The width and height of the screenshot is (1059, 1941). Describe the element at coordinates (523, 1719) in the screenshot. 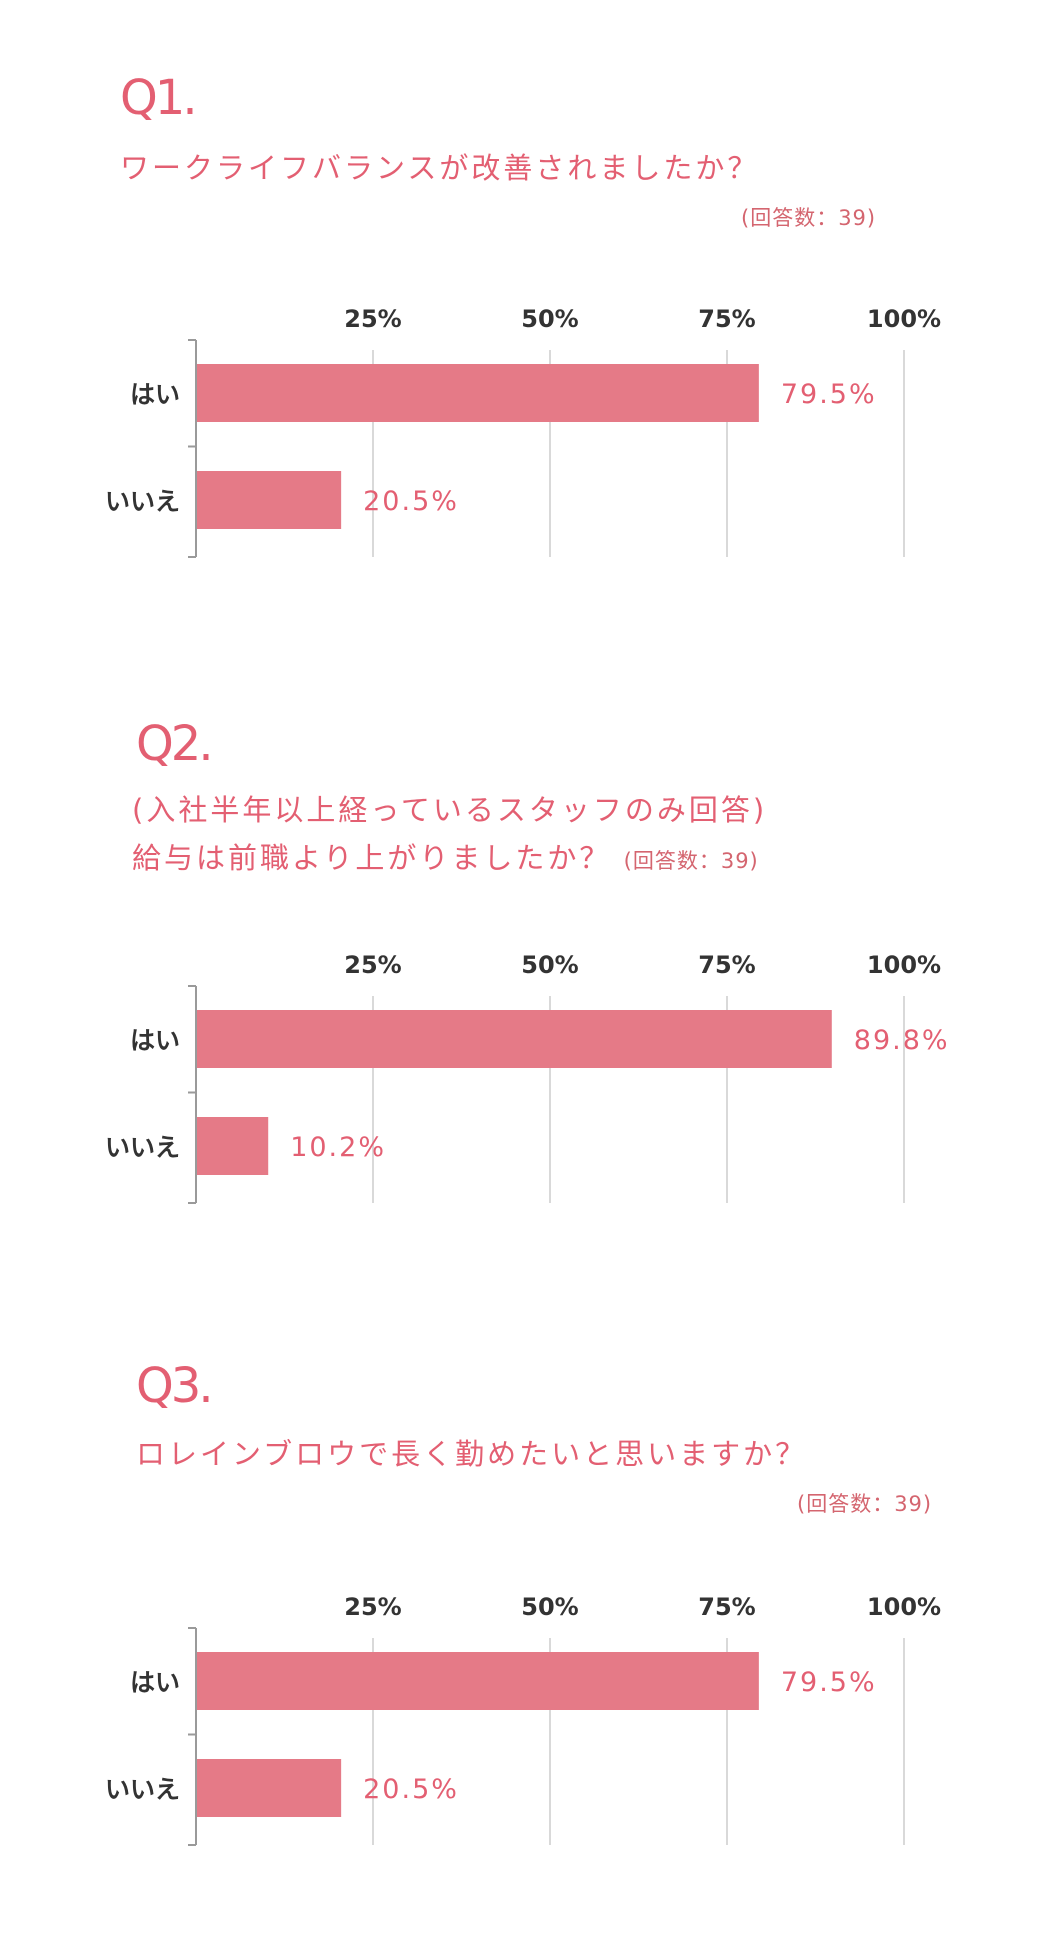

I see `bar-chart-q3: 25% 50% 75% 100% 79.5% はい 20.5% いいえ` at that location.